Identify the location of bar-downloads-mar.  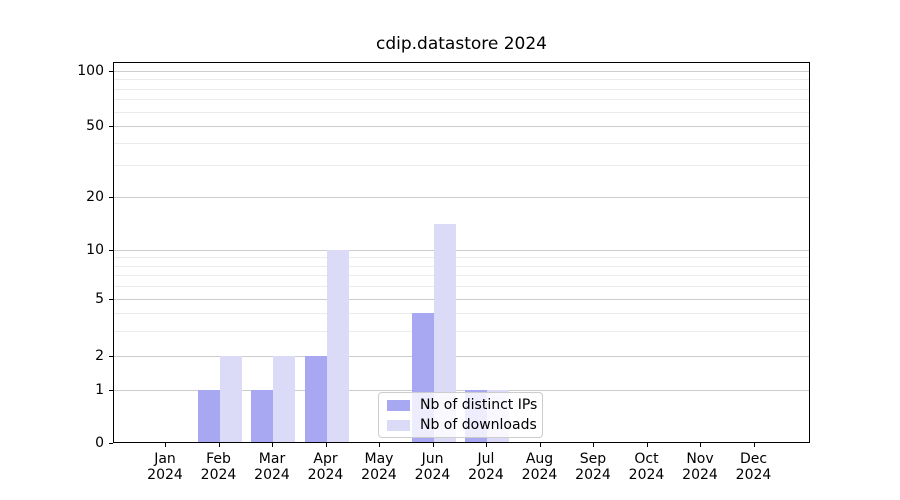
(284, 399).